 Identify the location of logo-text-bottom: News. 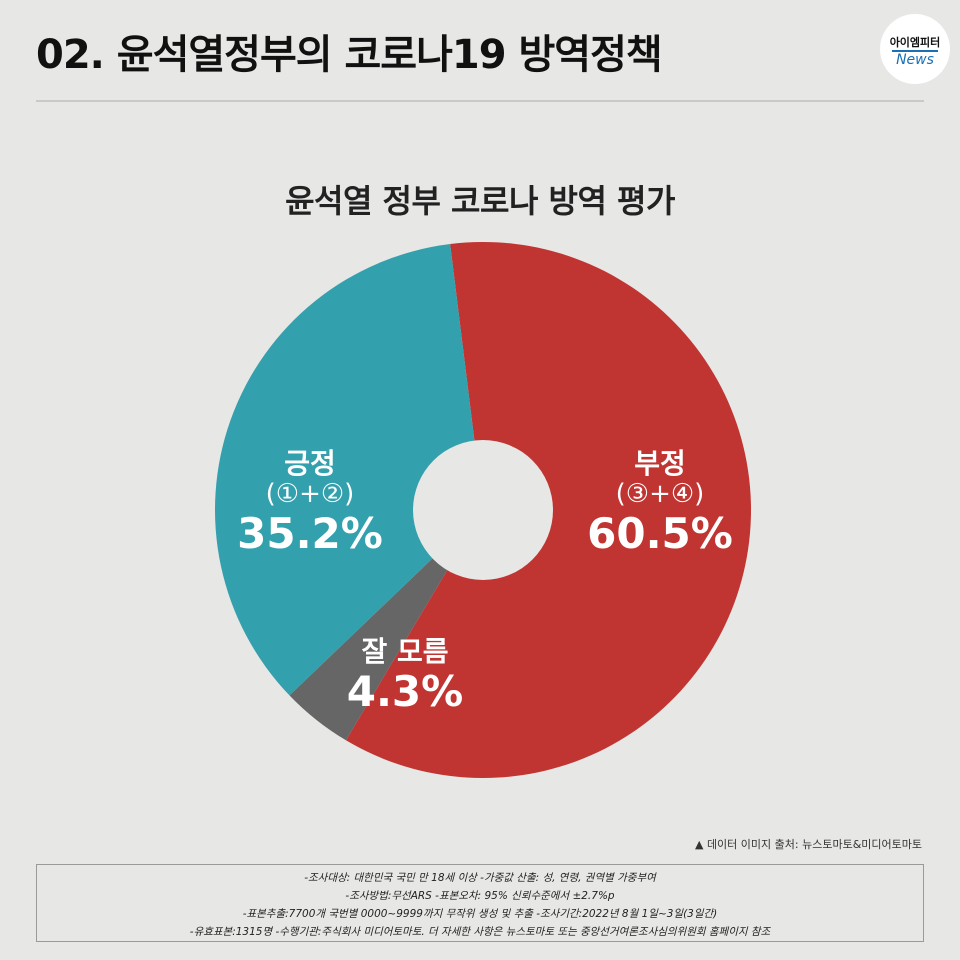
(915, 60).